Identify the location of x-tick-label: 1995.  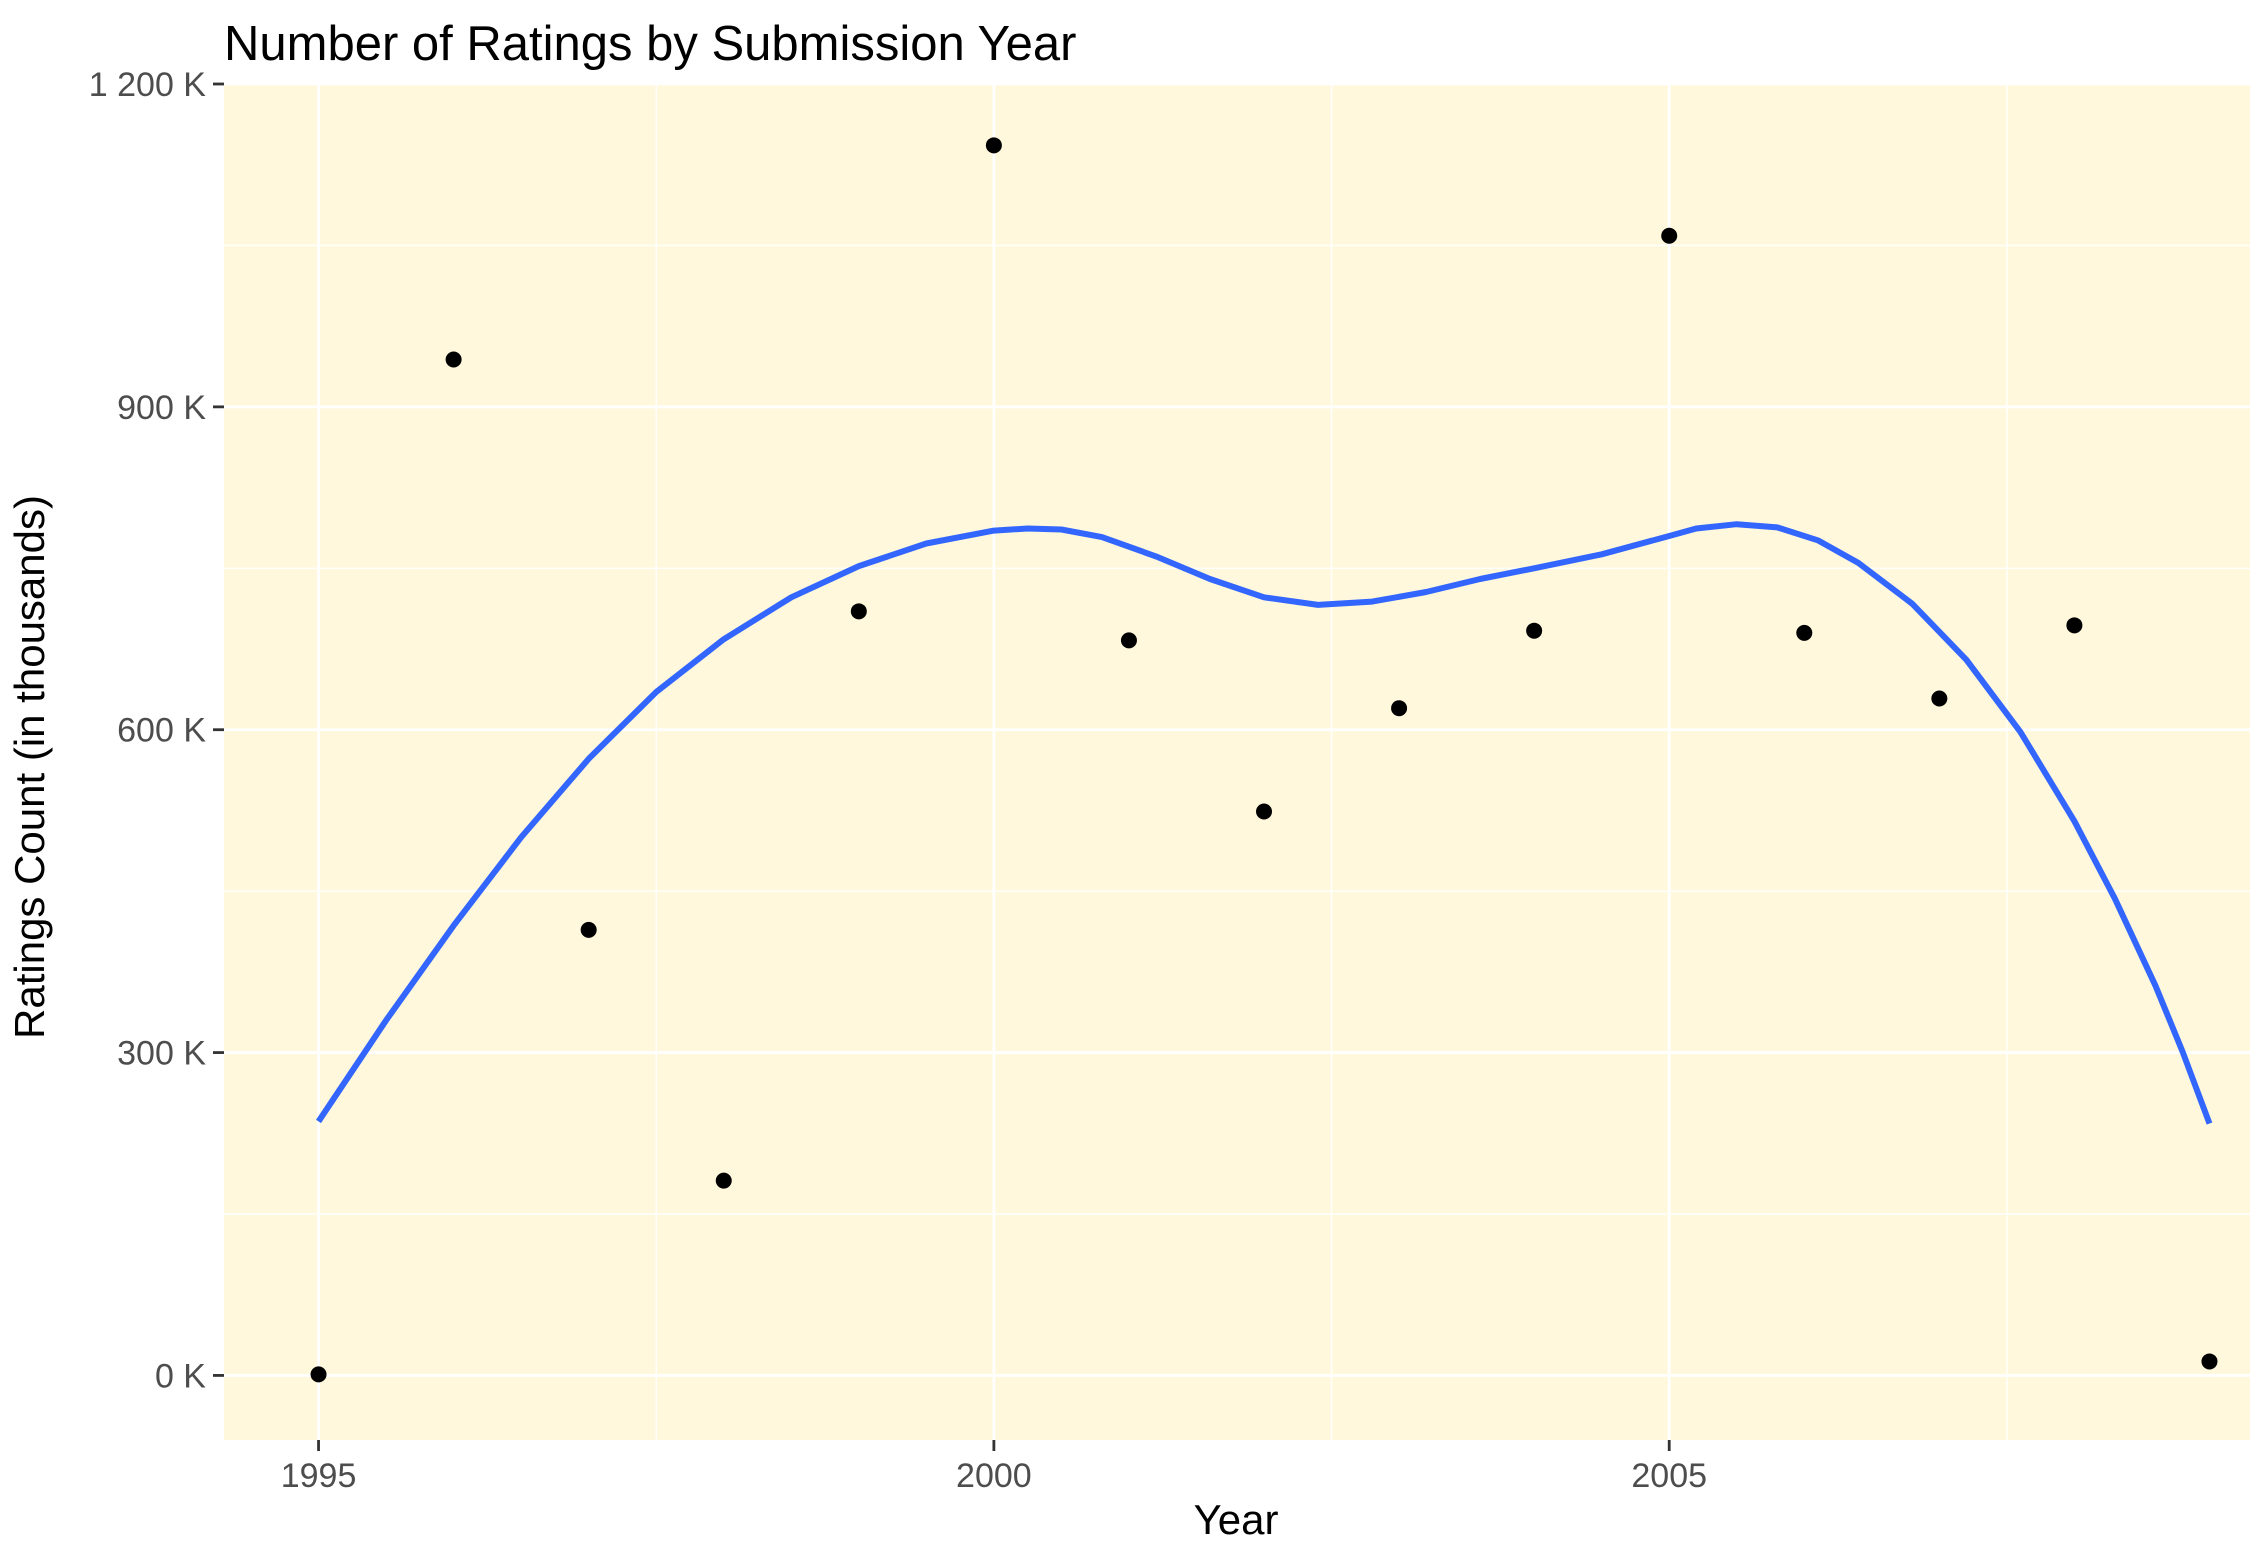
(319, 1476).